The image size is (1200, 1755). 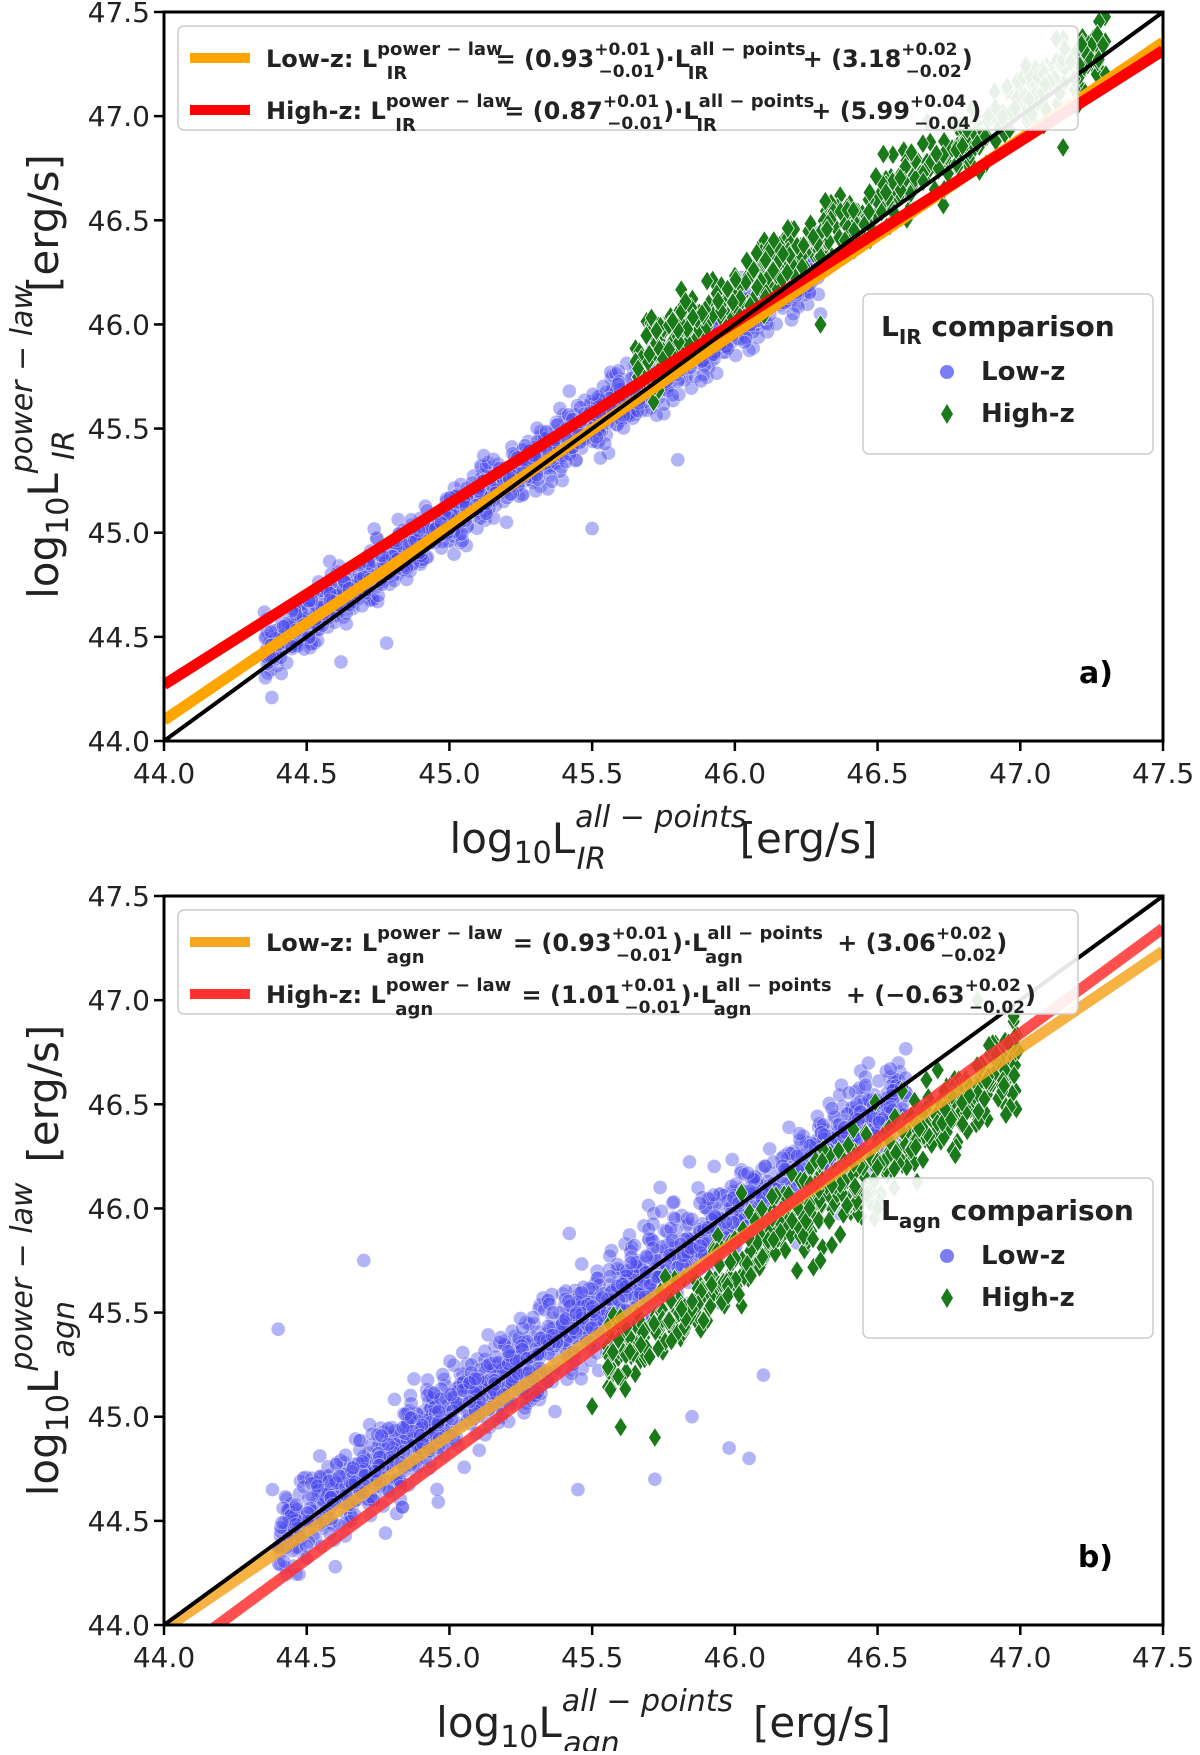 What do you see at coordinates (998, 329) in the screenshot?
I see `point-legend-title: LIR comparison` at bounding box center [998, 329].